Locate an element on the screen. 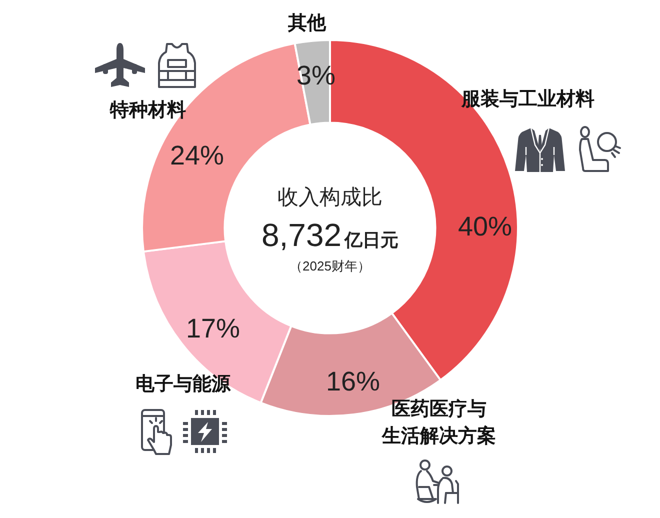 The width and height of the screenshot is (660, 518). data-label: 24% is located at coordinates (197, 155).